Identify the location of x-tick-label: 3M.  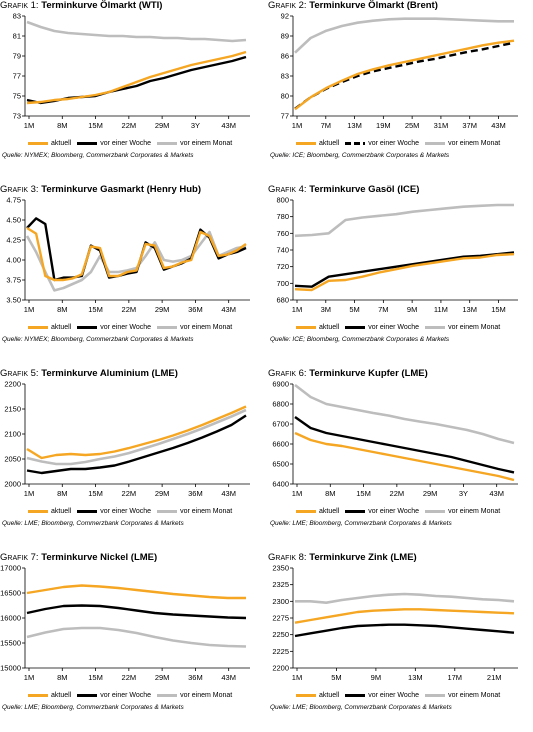
(326, 309).